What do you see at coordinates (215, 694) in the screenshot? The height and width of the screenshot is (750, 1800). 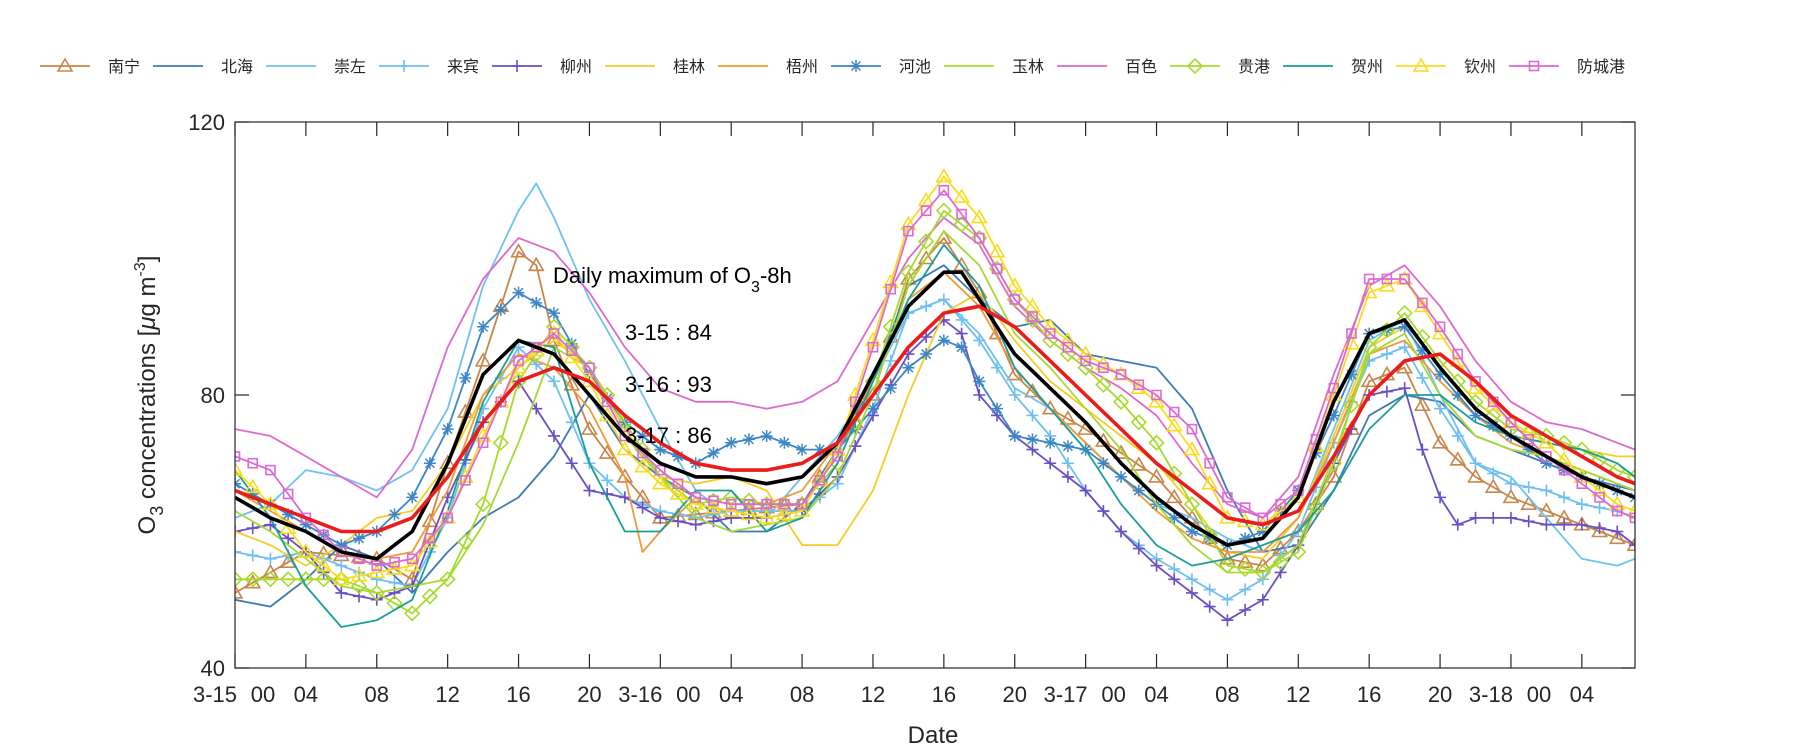 I see `x-tick-label: 3-15` at bounding box center [215, 694].